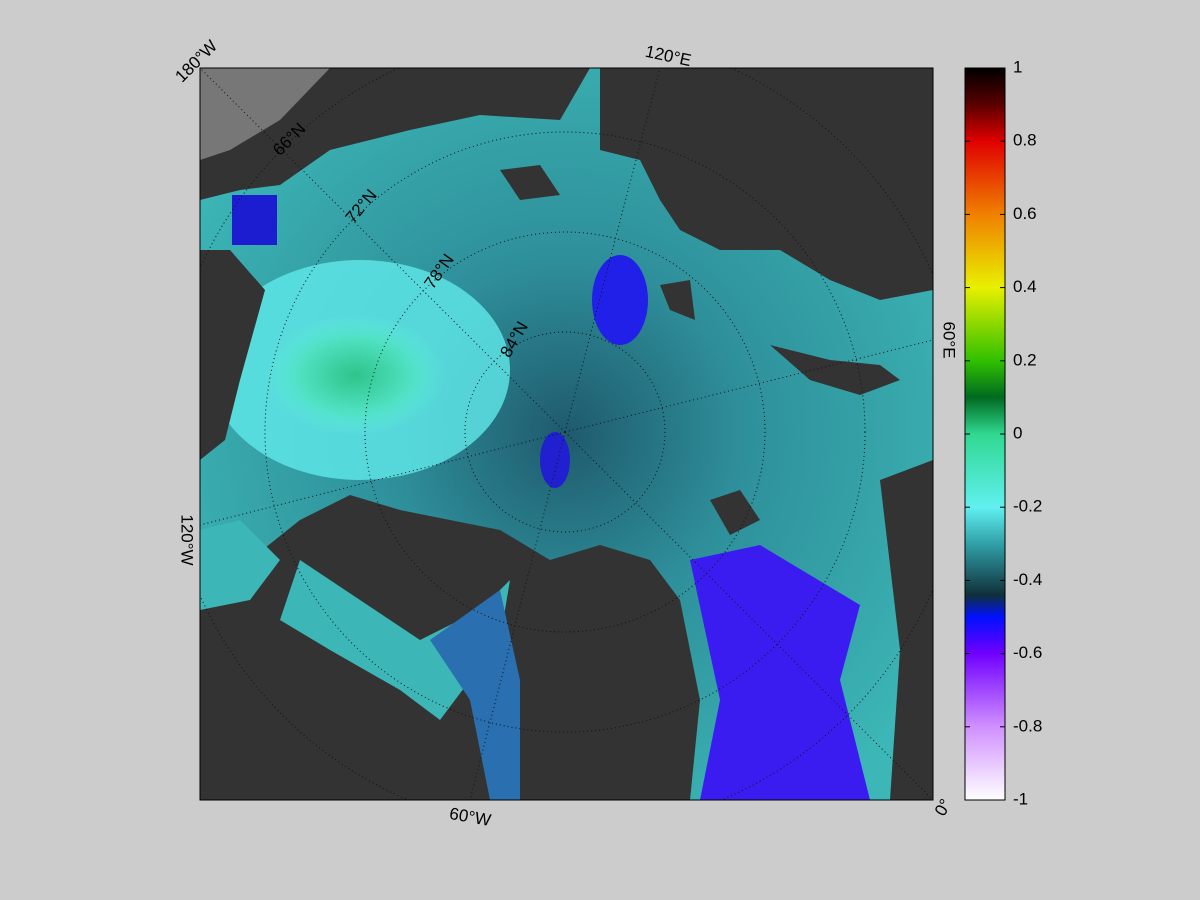 The height and width of the screenshot is (900, 1200). Describe the element at coordinates (1017, 432) in the screenshot. I see `colorbar-tick-label: 0` at that location.